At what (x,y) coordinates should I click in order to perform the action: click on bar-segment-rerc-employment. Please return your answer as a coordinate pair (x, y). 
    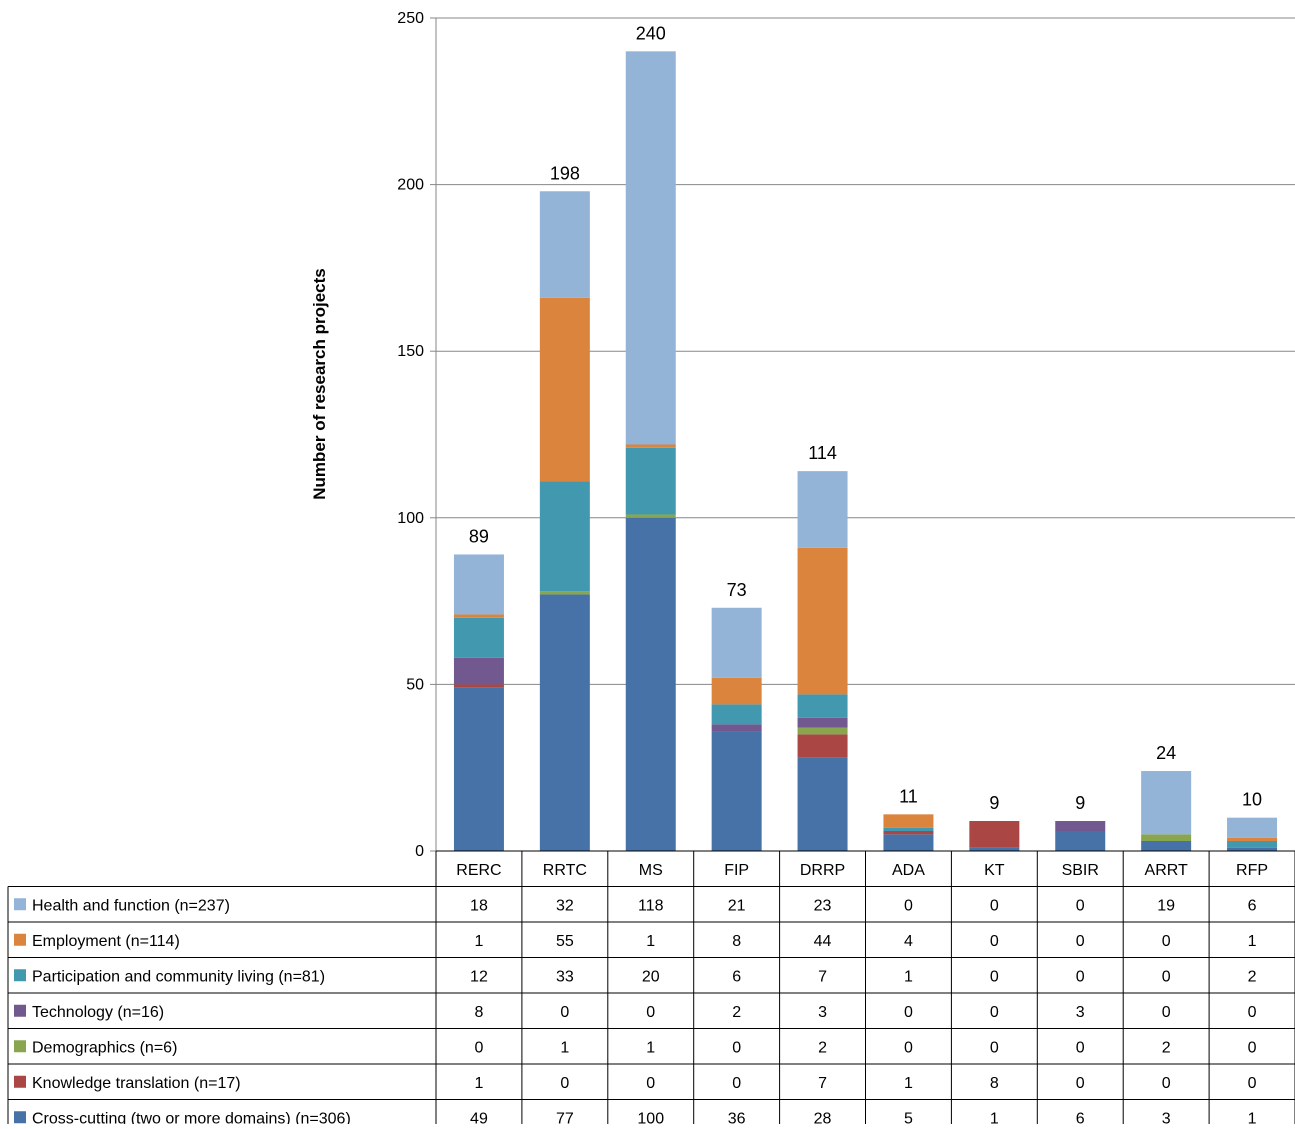
    Looking at the image, I should click on (478, 616).